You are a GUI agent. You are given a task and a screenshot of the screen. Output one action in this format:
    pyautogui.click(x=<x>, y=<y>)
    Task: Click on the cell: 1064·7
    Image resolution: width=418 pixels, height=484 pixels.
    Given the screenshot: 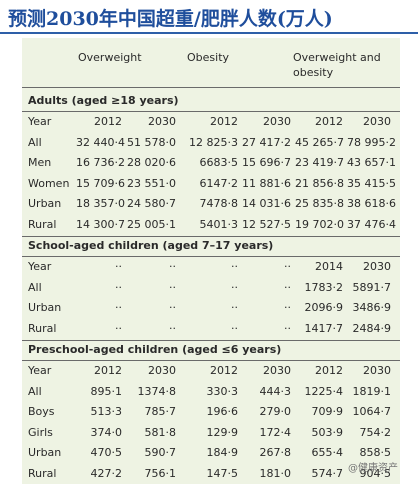 What is the action you would take?
    pyautogui.click(x=372, y=411)
    